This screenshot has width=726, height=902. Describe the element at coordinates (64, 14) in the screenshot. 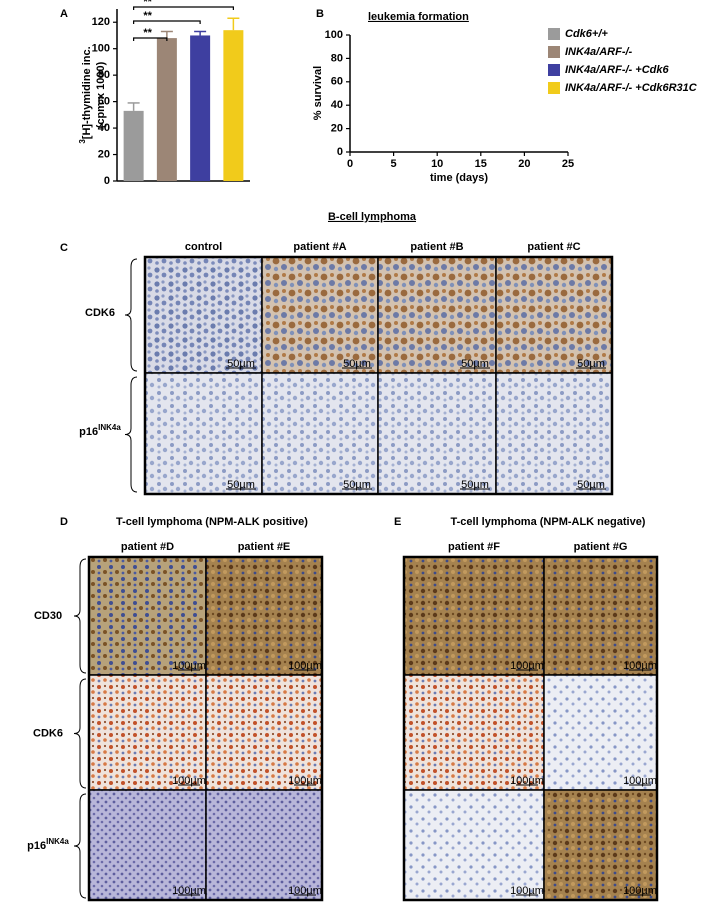

I see `panel-label: A` at that location.